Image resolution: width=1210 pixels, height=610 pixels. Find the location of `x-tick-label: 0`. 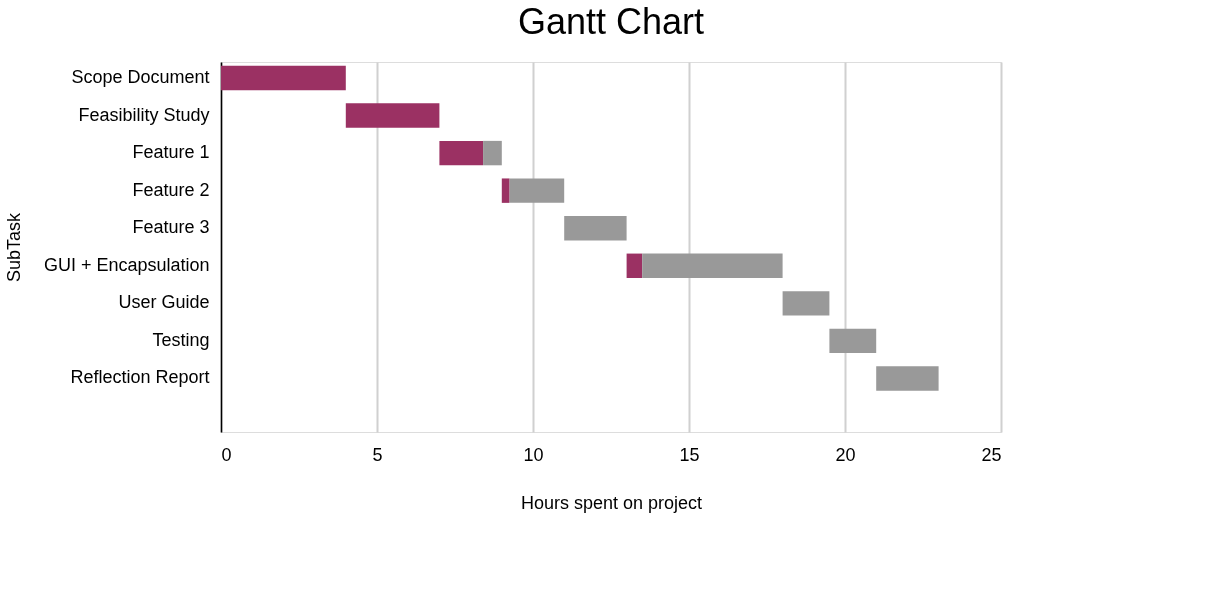

x-tick-label: 0 is located at coordinates (226, 454).